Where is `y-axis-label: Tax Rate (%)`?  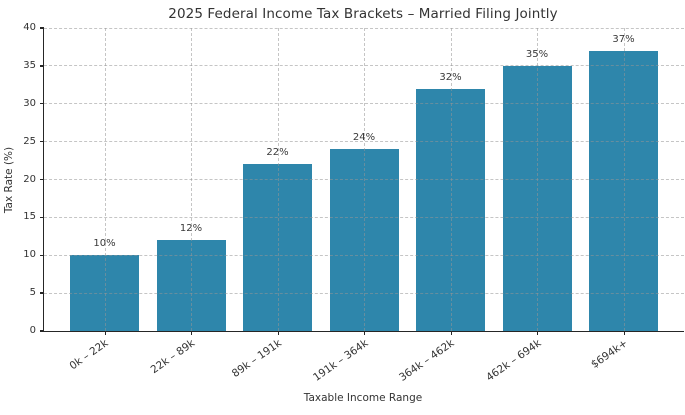 y-axis-label: Tax Rate (%) is located at coordinates (9, 180).